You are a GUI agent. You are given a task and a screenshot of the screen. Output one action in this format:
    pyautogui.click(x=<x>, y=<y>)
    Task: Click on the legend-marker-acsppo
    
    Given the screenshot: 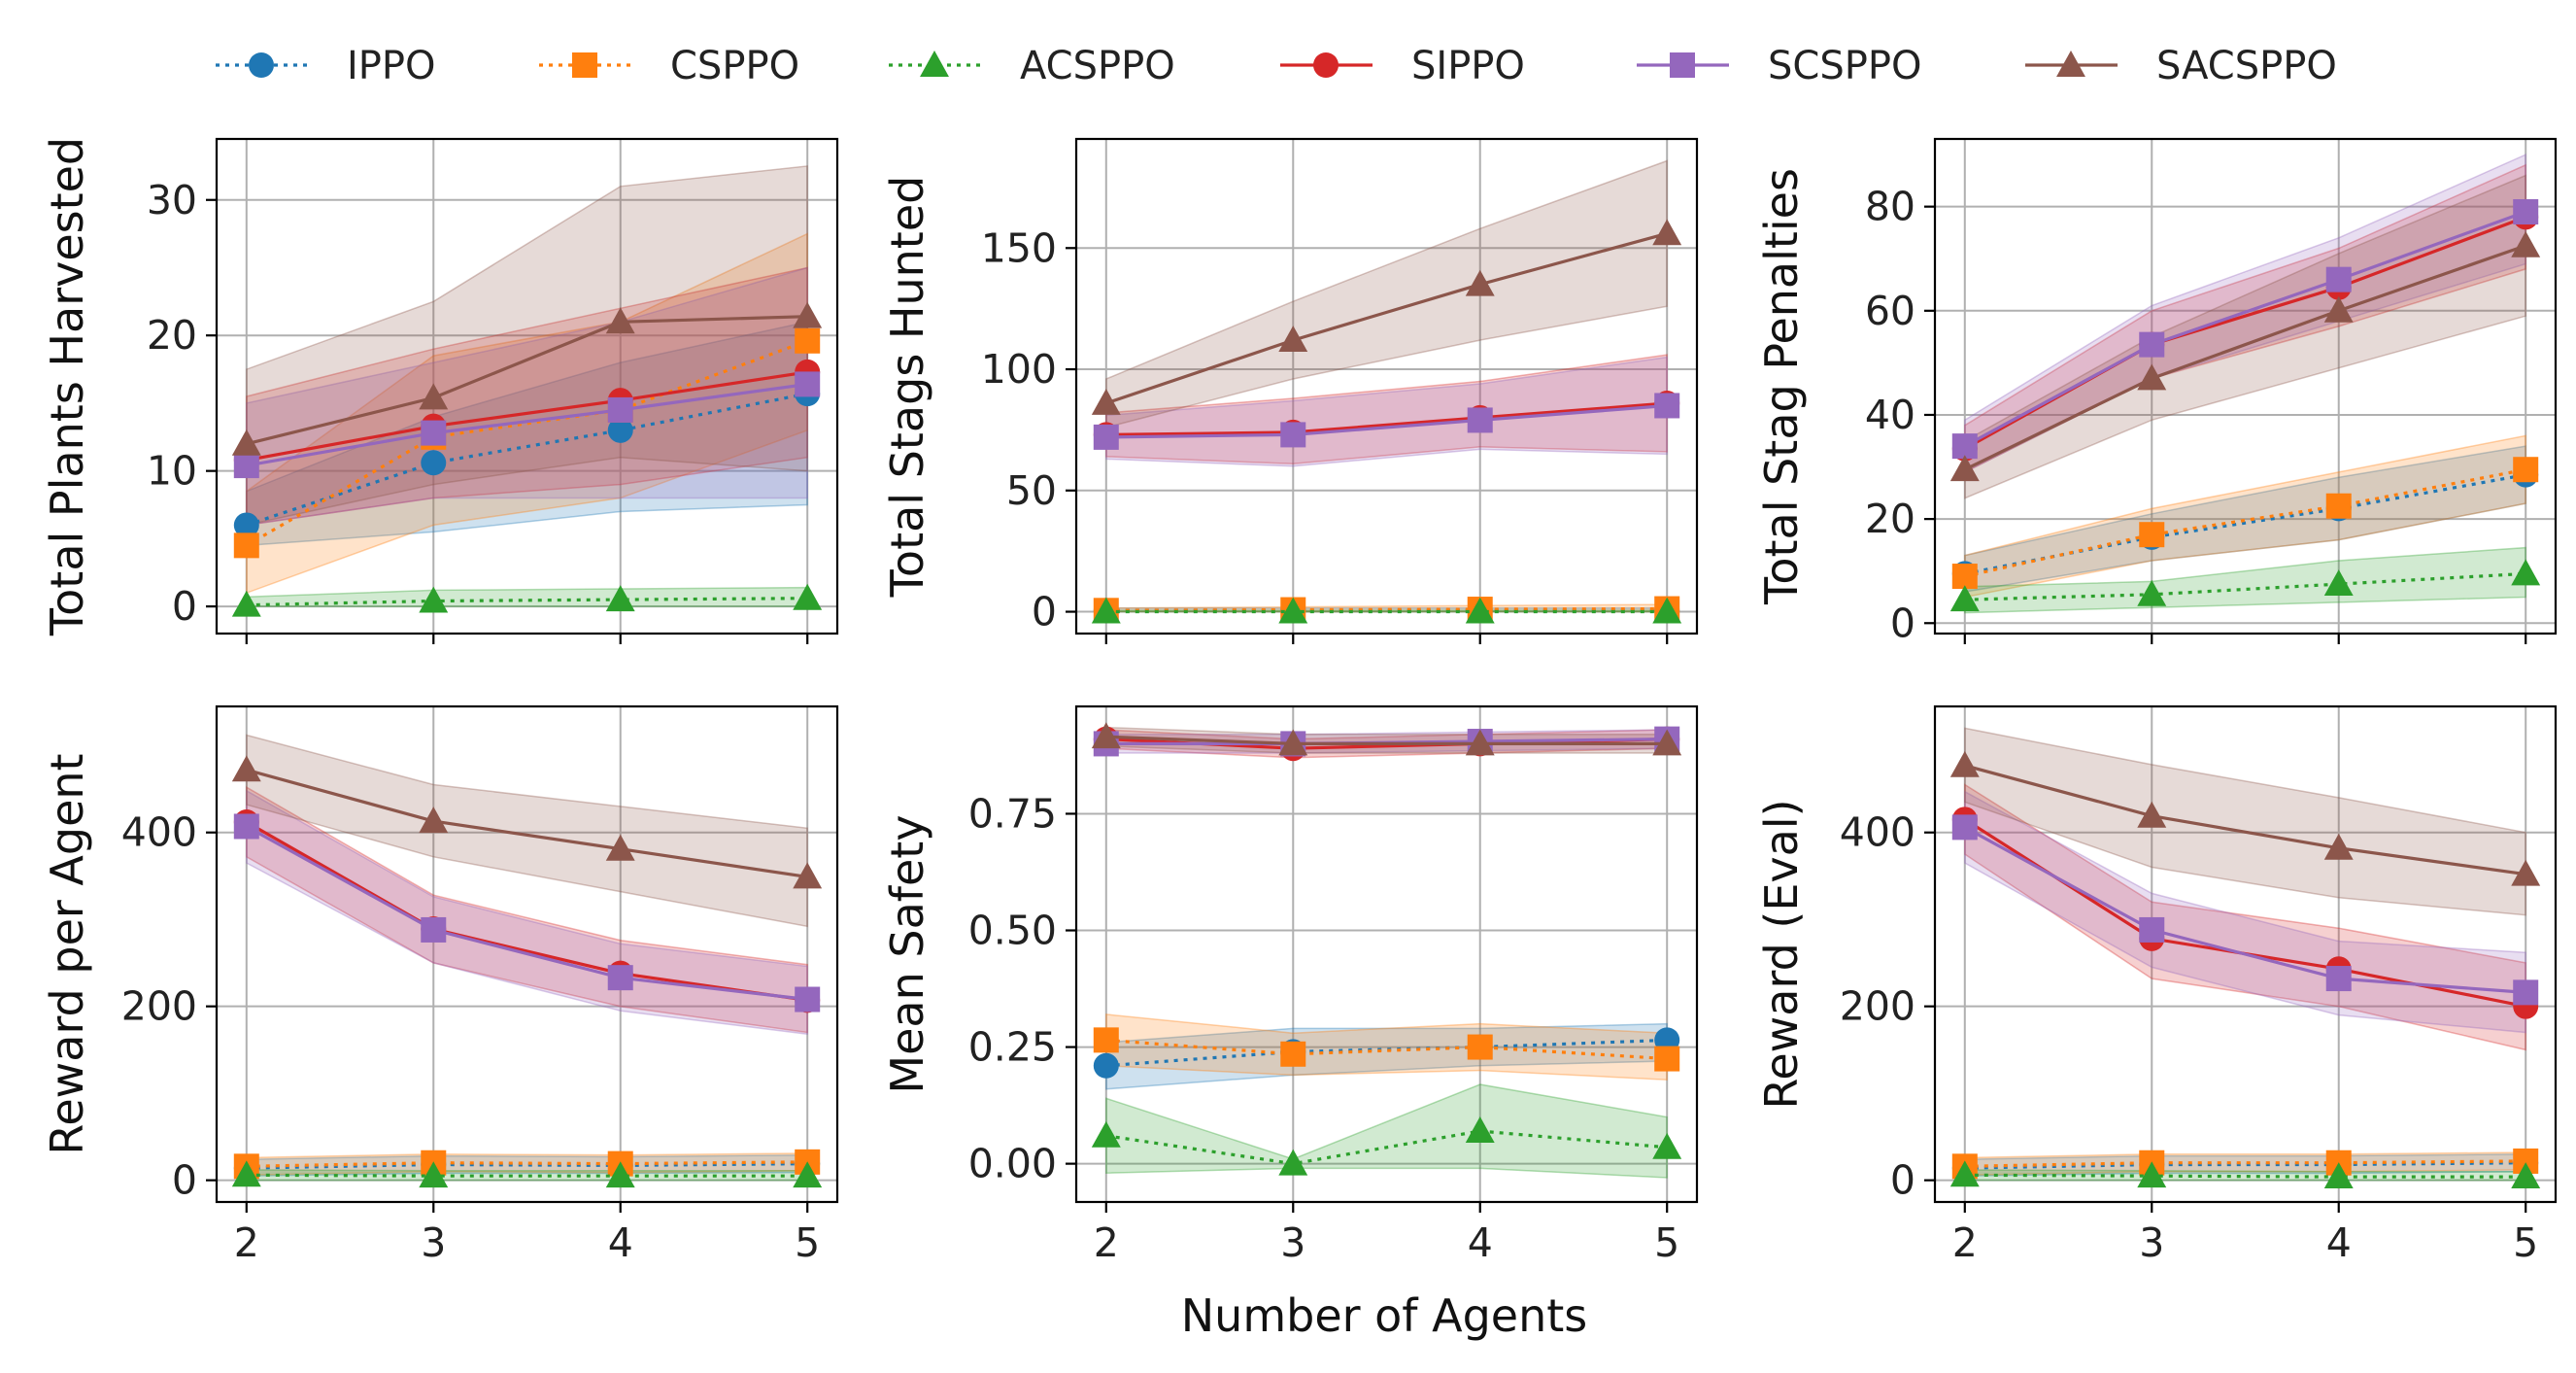 What is the action you would take?
    pyautogui.click(x=934, y=64)
    